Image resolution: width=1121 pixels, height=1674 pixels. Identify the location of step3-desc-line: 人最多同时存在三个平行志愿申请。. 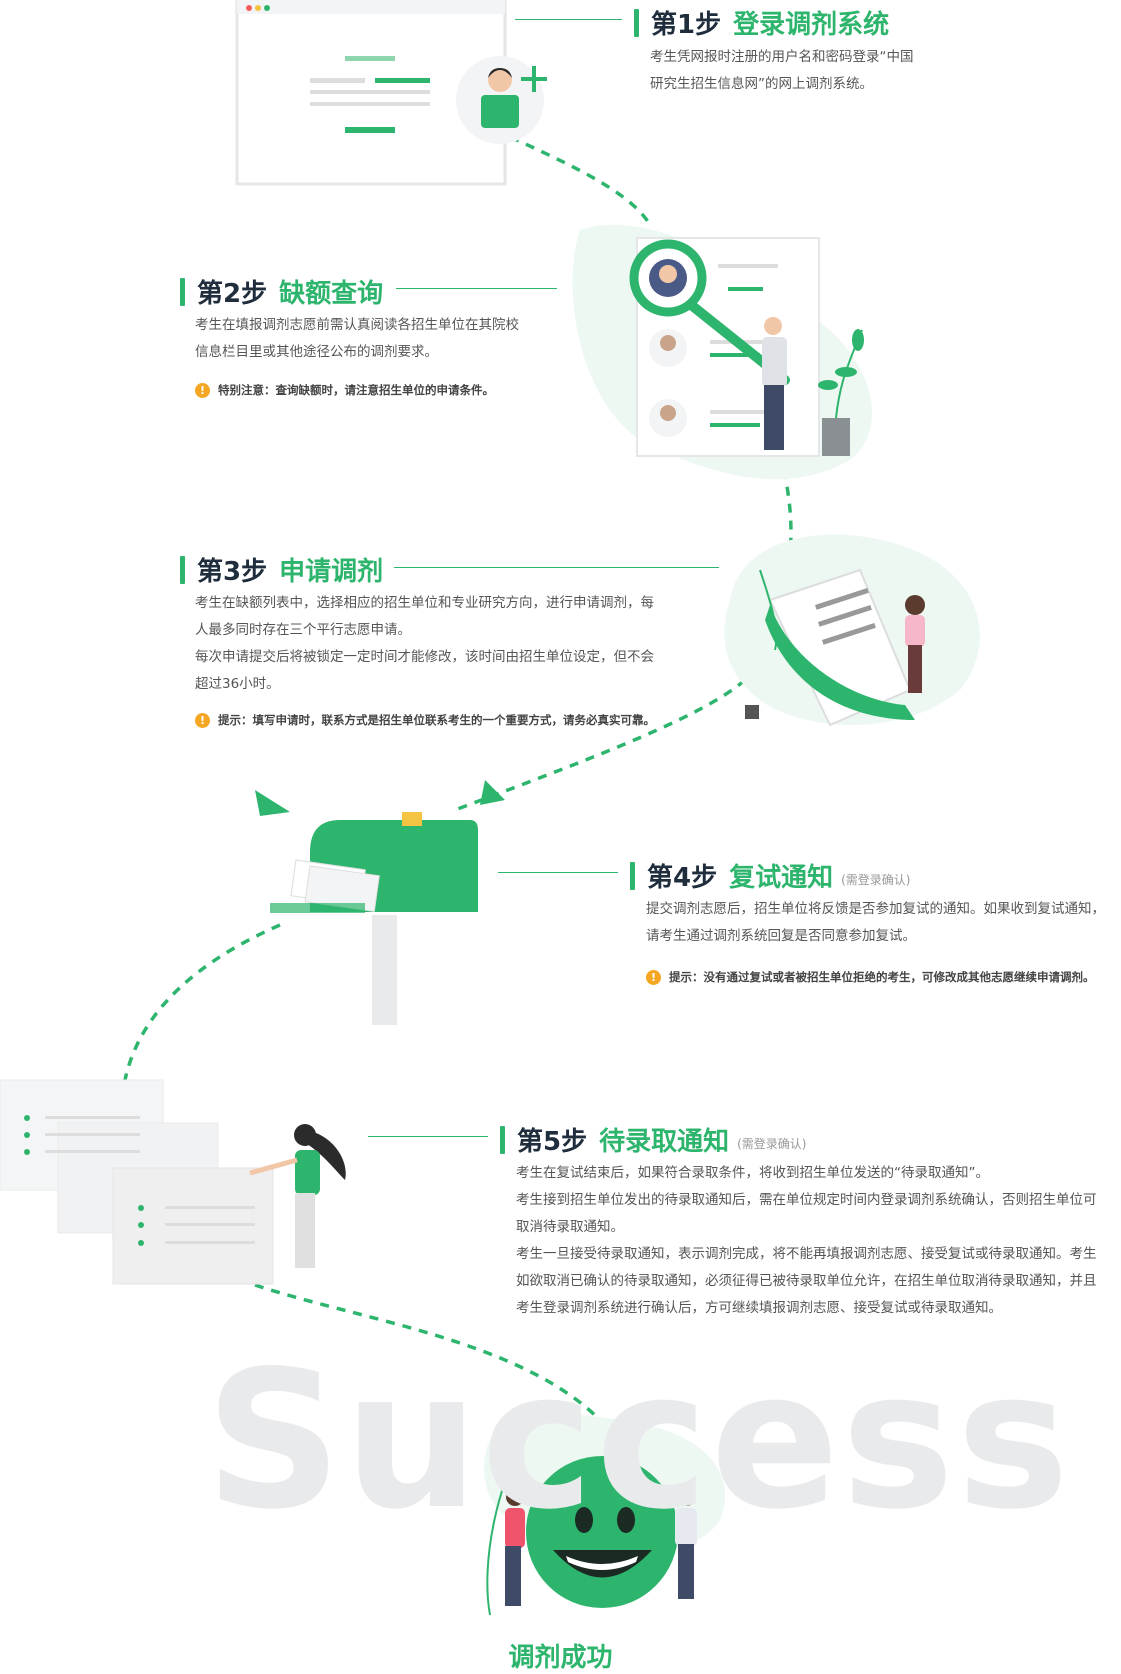
(303, 630).